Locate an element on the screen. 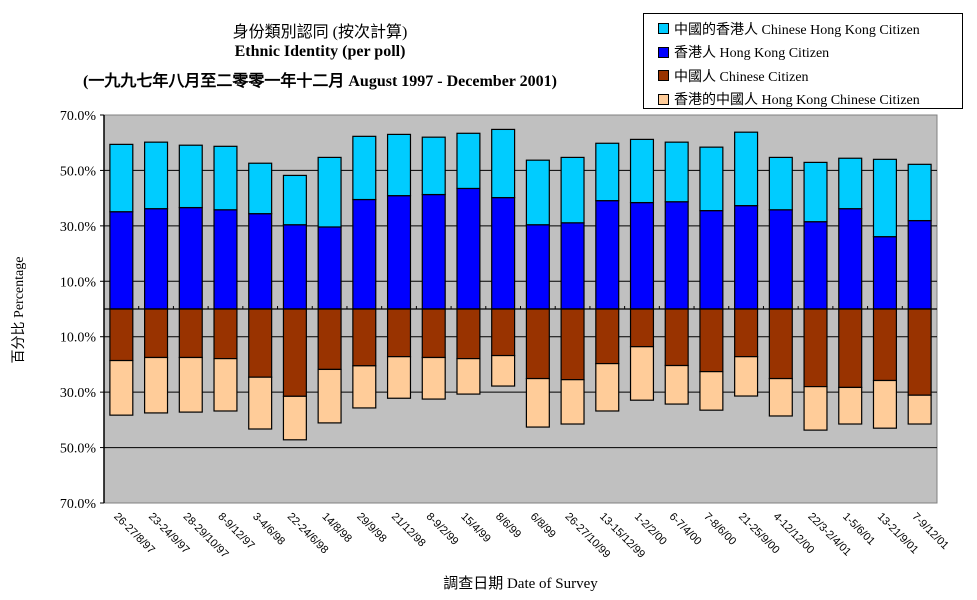 The width and height of the screenshot is (977, 600). legend-item: 中國人 Chinese Citizen is located at coordinates (810, 76).